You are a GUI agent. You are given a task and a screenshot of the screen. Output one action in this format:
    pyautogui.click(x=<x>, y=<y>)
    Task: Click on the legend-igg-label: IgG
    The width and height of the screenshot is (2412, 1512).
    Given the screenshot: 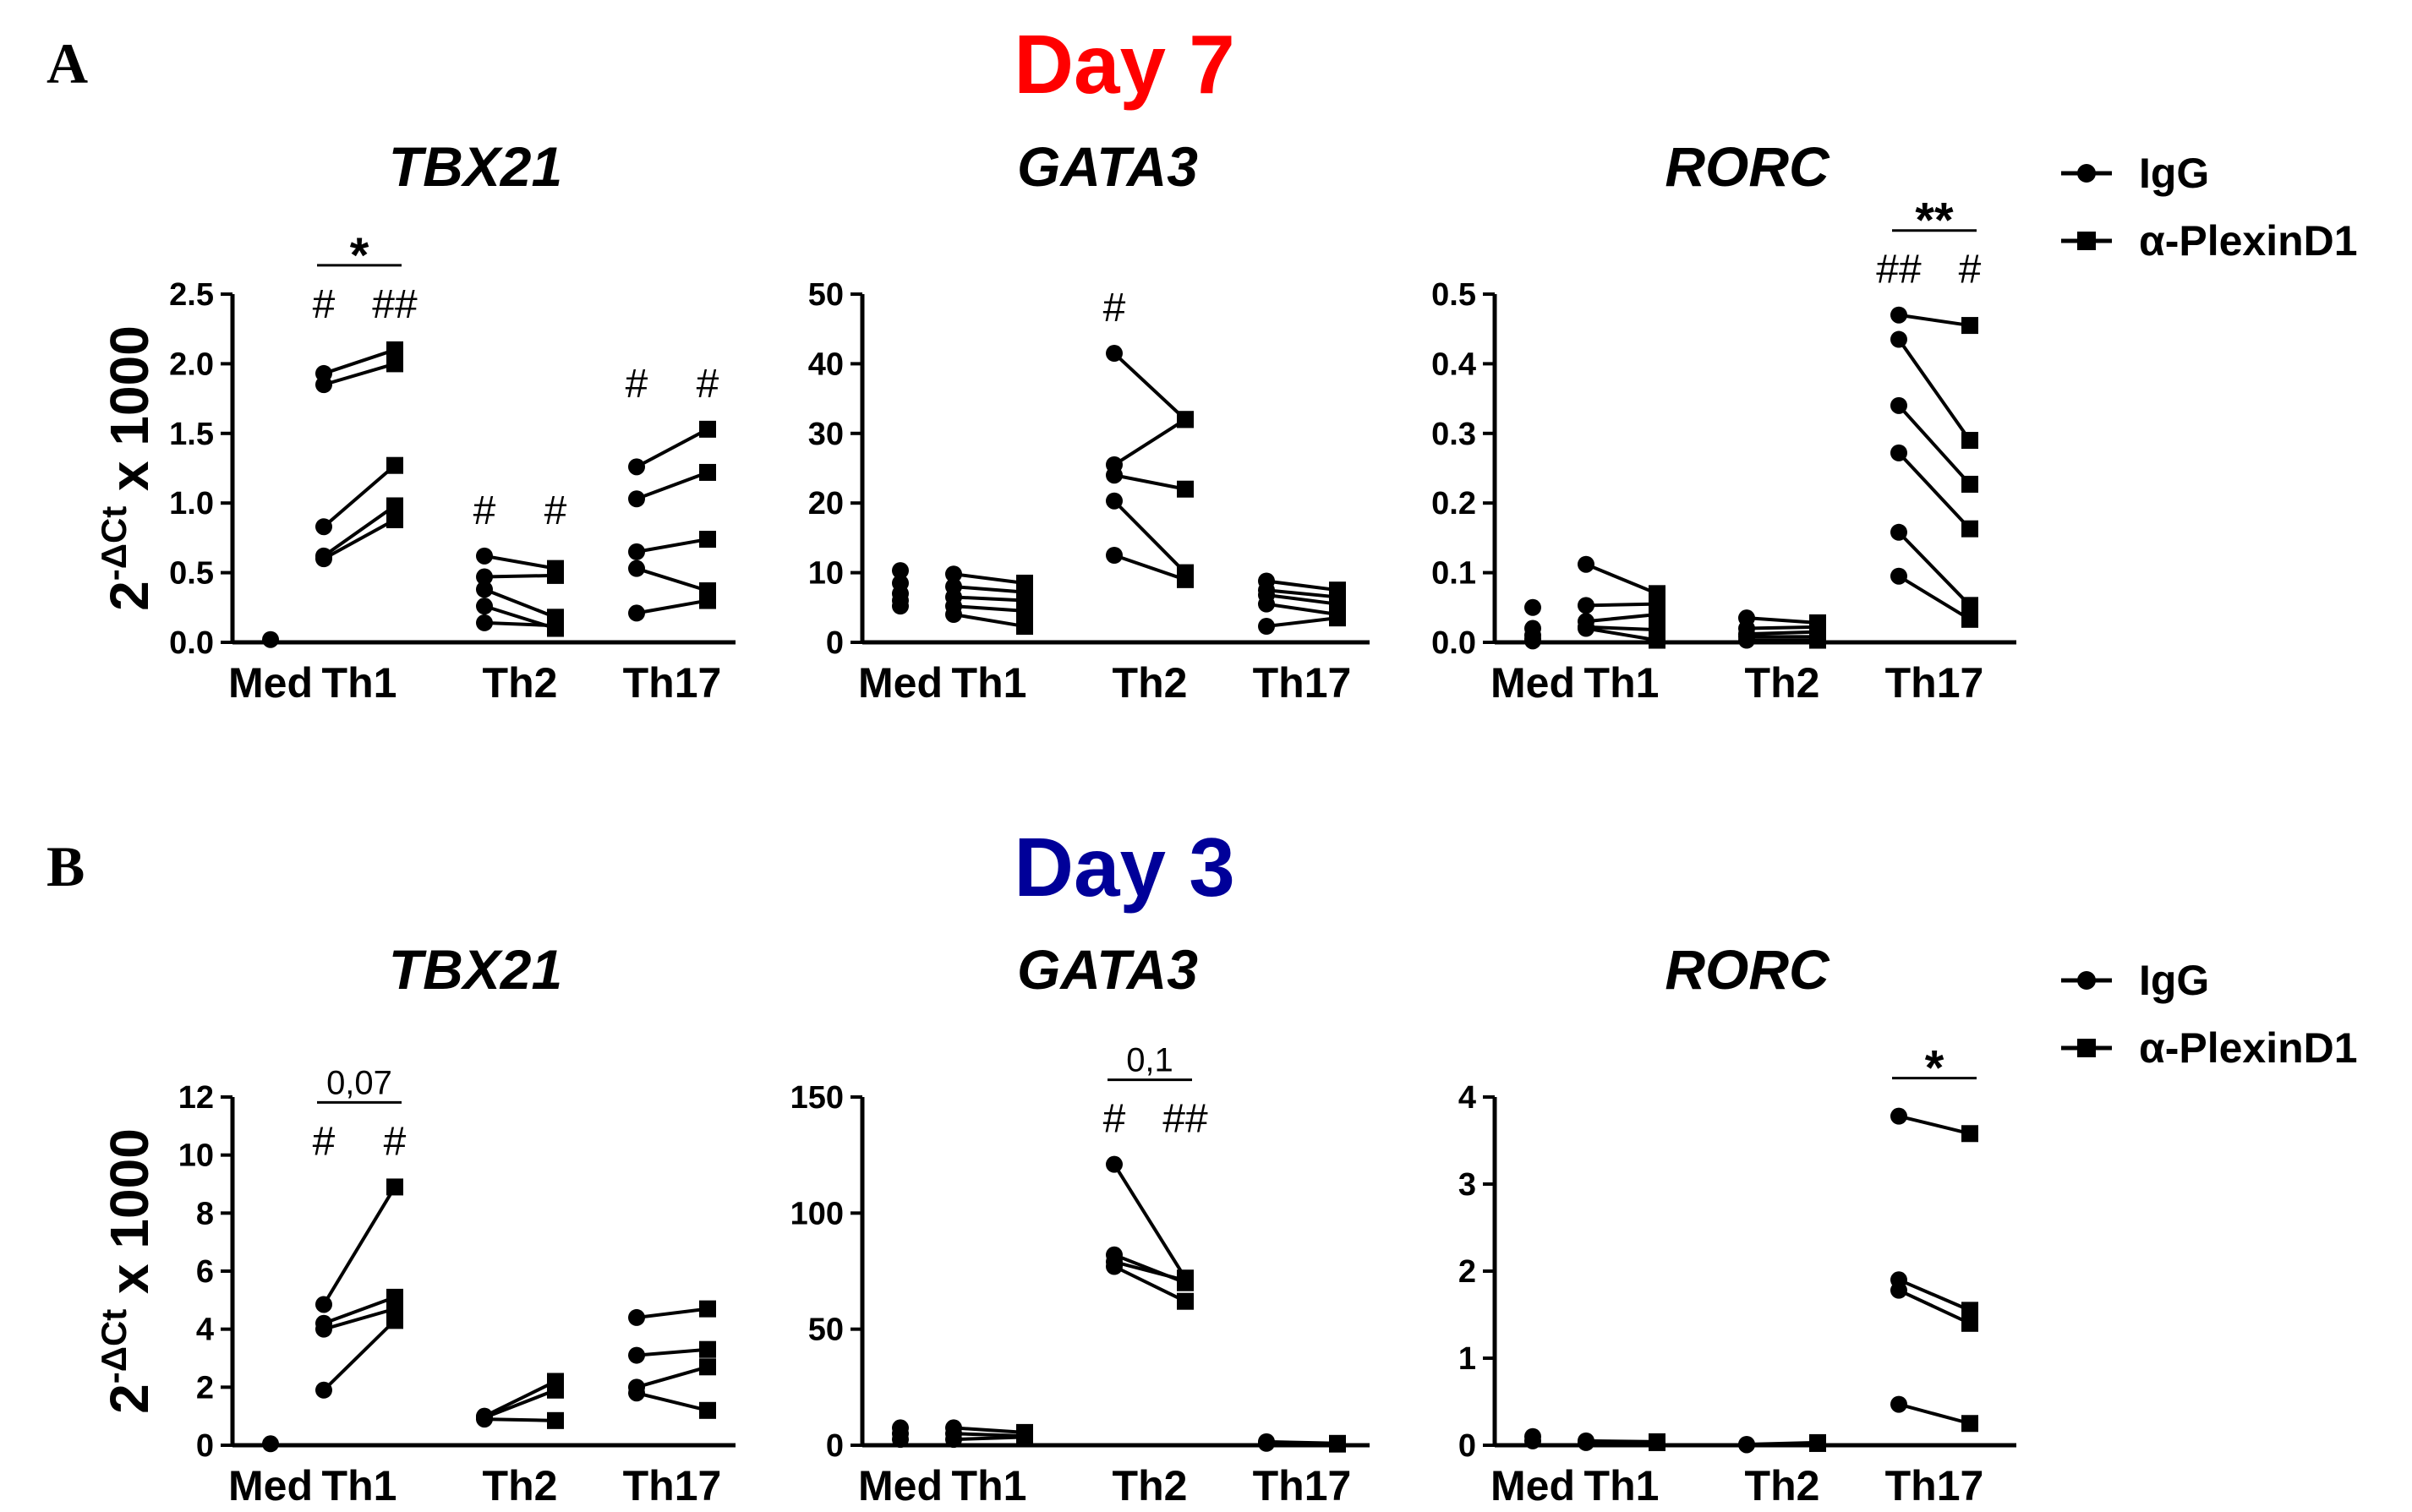 What is the action you would take?
    pyautogui.click(x=2174, y=173)
    